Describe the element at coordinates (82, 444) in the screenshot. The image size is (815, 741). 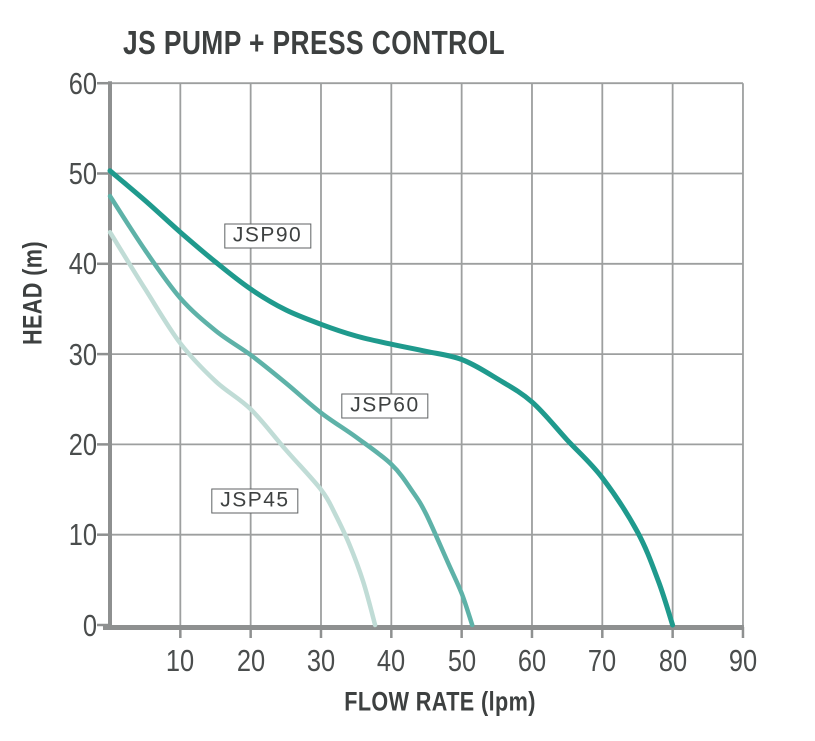
I see `y-tick-label-20: 20` at that location.